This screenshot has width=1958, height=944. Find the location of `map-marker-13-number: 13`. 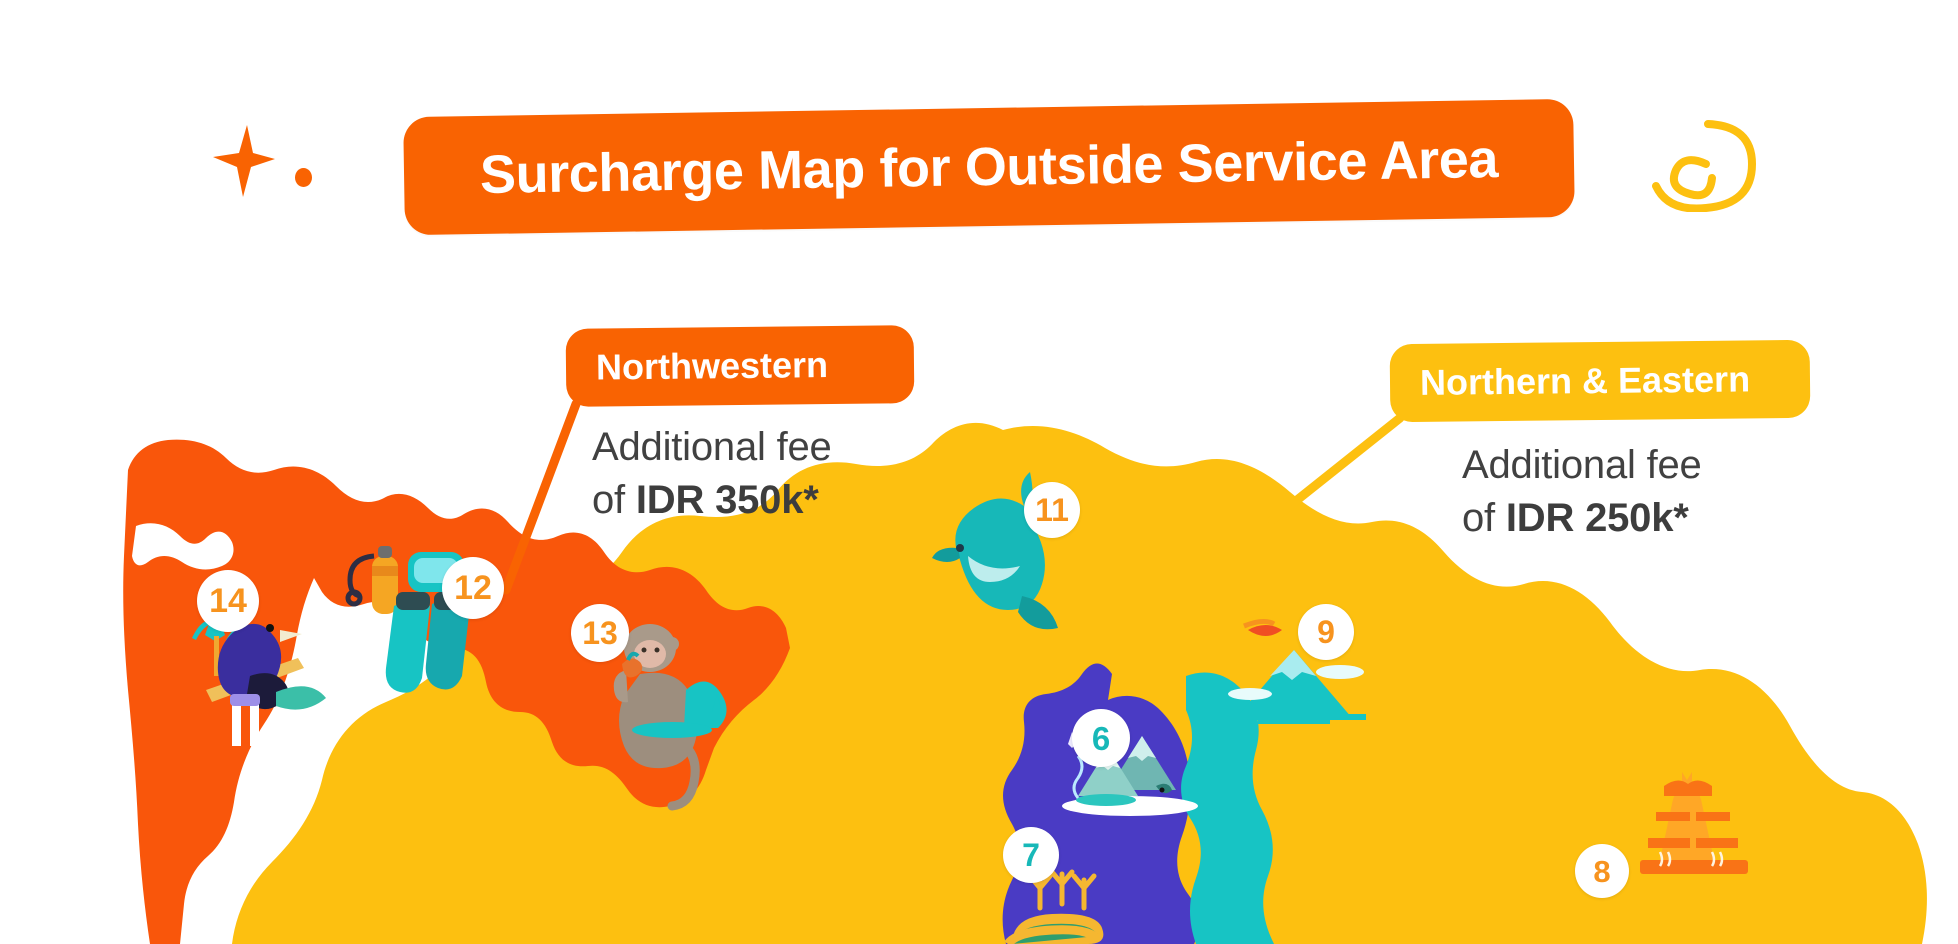

map-marker-13-number: 13 is located at coordinates (600, 633).